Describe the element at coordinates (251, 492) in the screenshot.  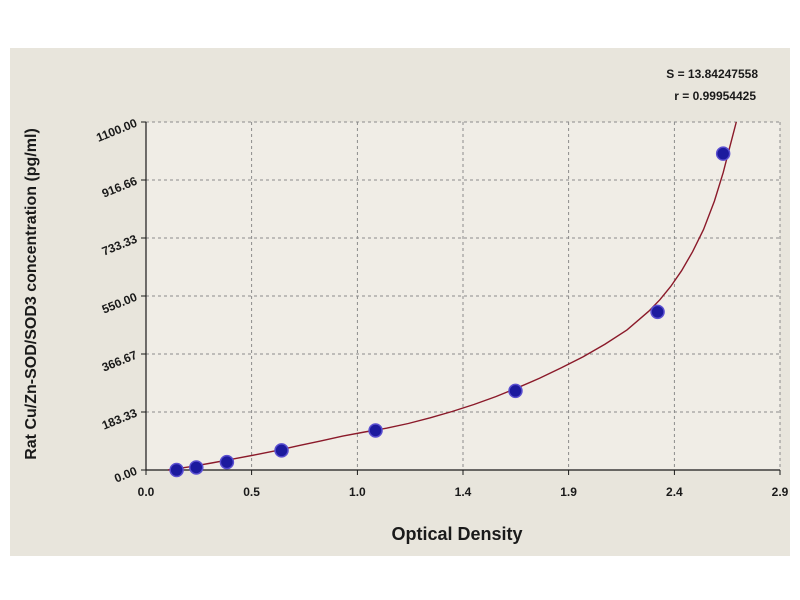
I see `x-tick-label: 0.5` at that location.